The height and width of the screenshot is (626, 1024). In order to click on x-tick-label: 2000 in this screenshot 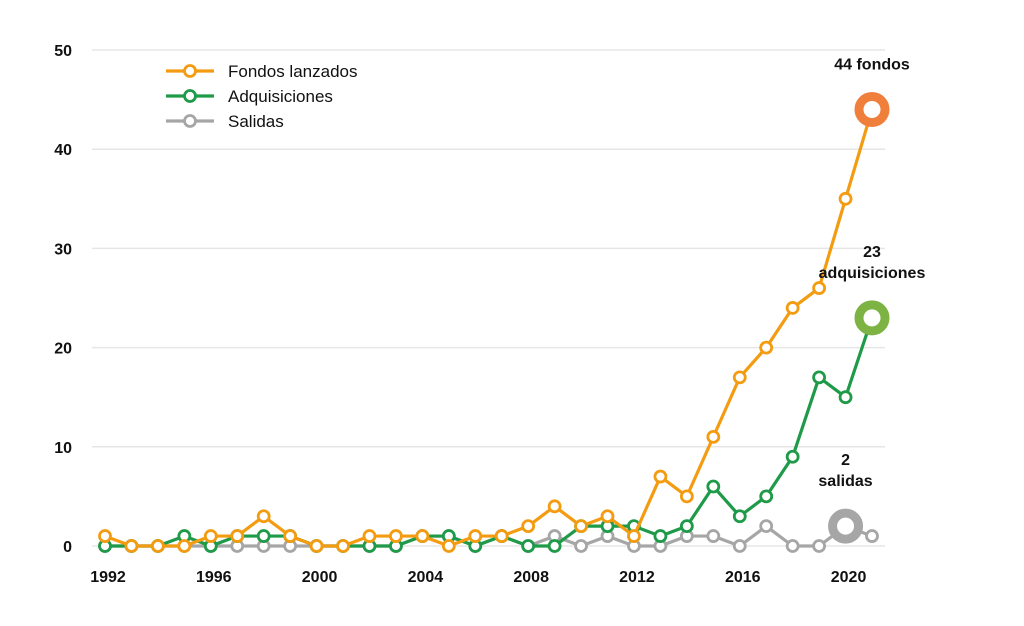, I will do `click(320, 577)`.